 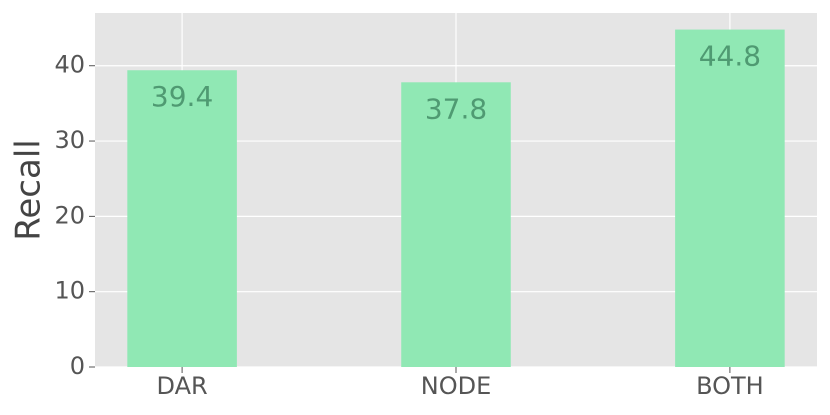 I want to click on x-tick-label: DAR, so click(x=182, y=386).